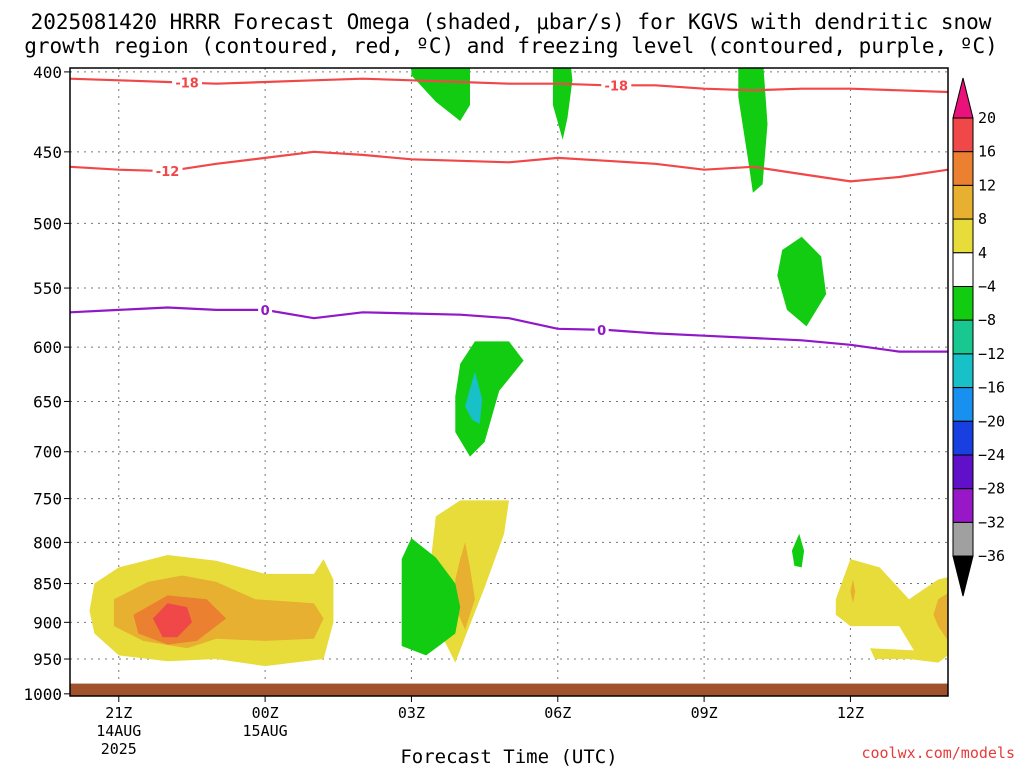  What do you see at coordinates (704, 713) in the screenshot?
I see `x-tick-label: 09Z` at bounding box center [704, 713].